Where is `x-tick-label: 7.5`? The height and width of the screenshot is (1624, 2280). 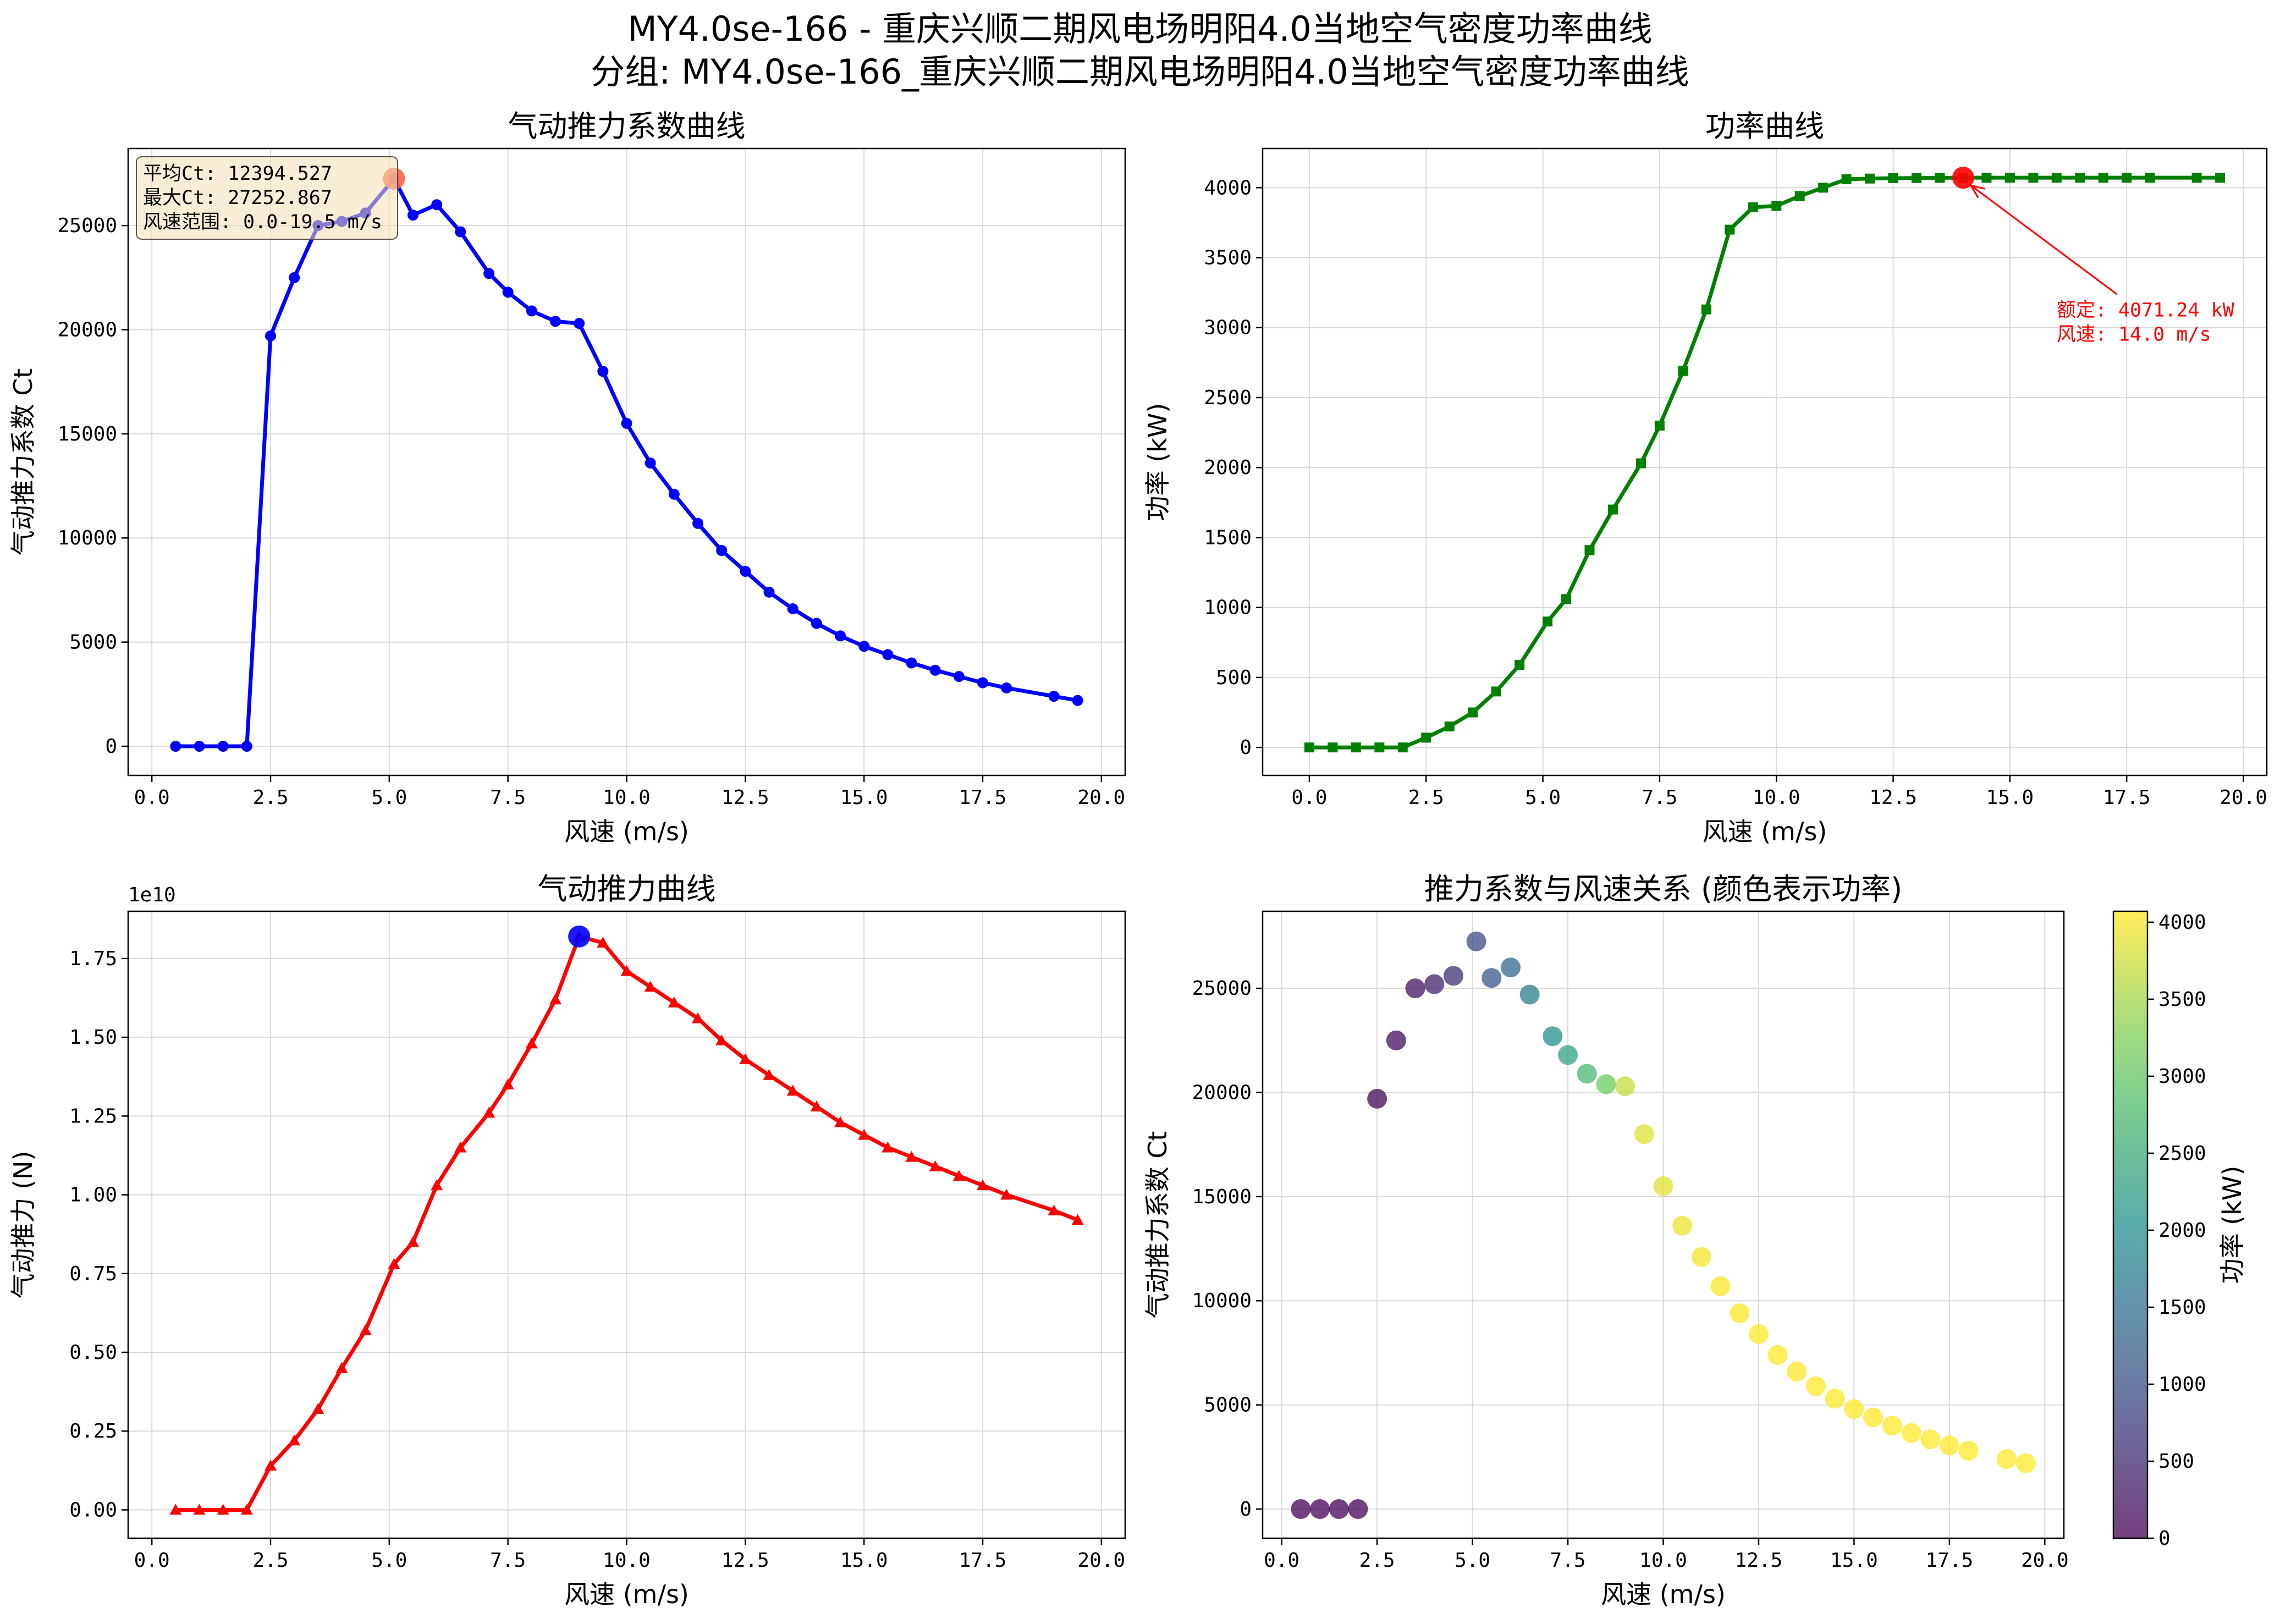 x-tick-label: 7.5 is located at coordinates (508, 797).